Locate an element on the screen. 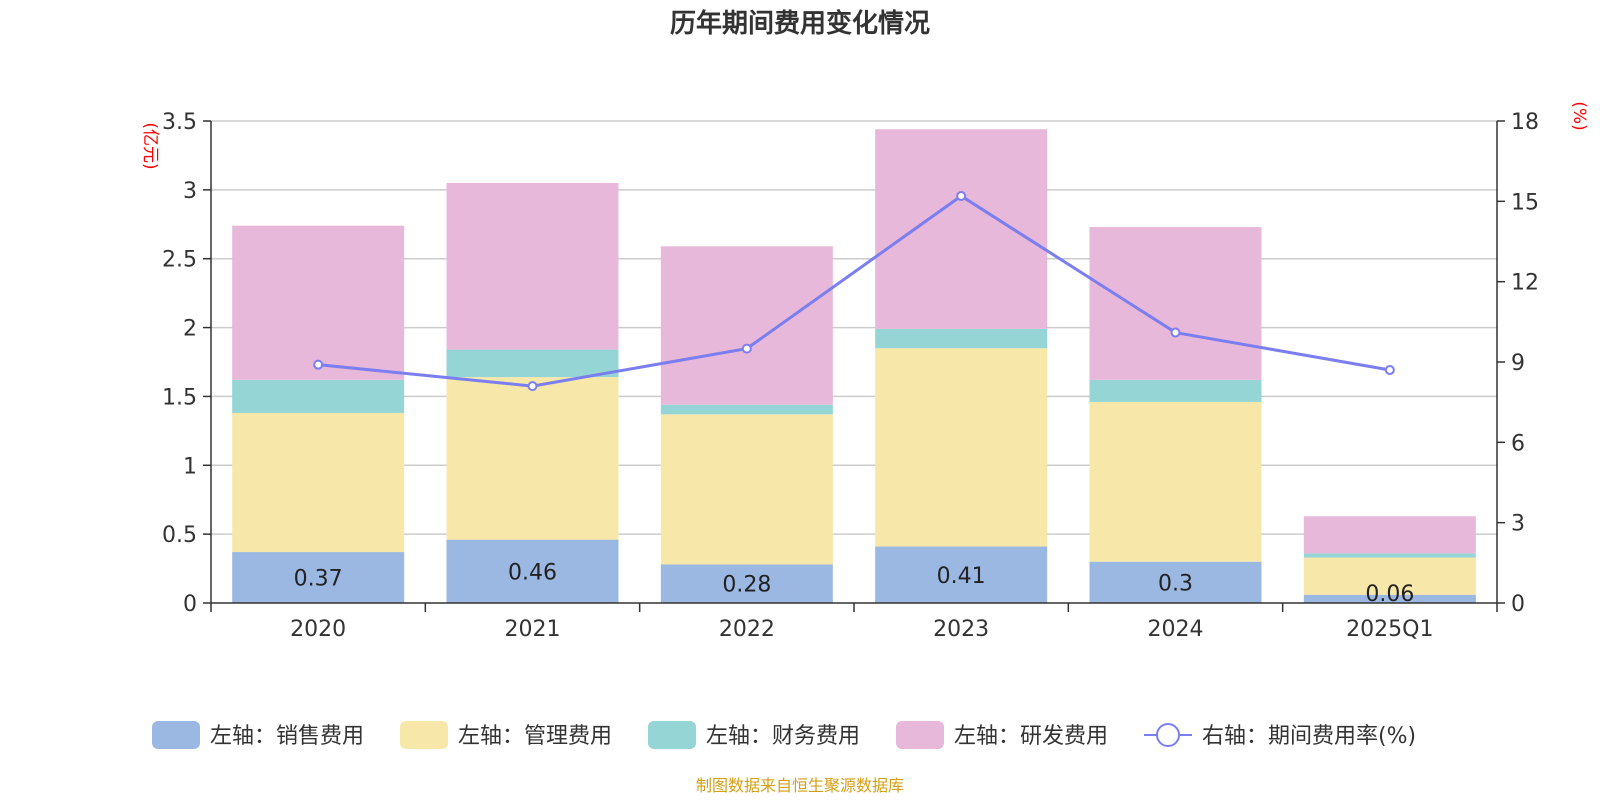 Image resolution: width=1600 pixels, height=800 pixels. left-axis-tick-label: 1.5 is located at coordinates (179, 397).